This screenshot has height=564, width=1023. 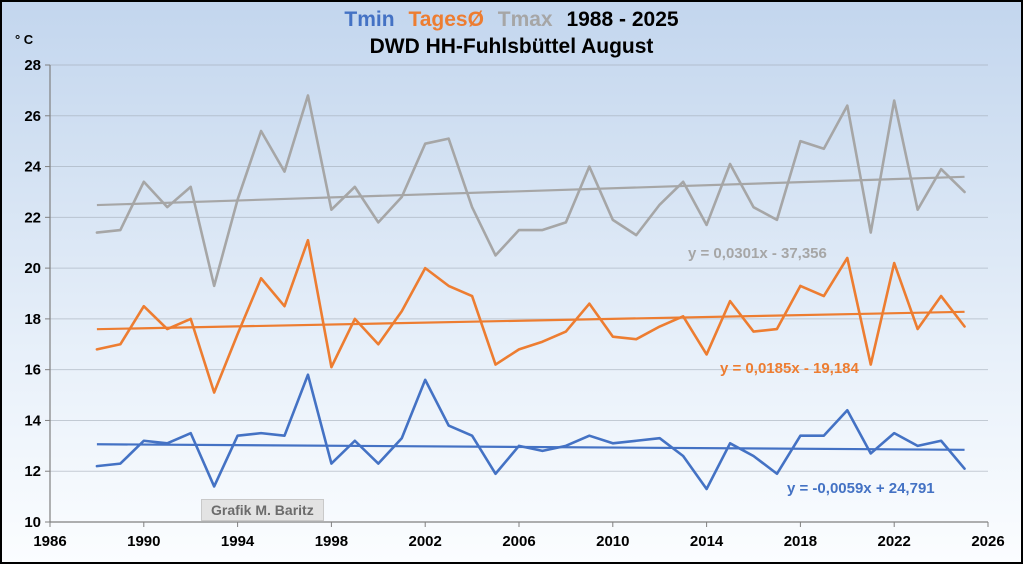 I want to click on title-line-1: Tmin TagesØ Tmax 1988 - 2025, so click(x=511, y=19).